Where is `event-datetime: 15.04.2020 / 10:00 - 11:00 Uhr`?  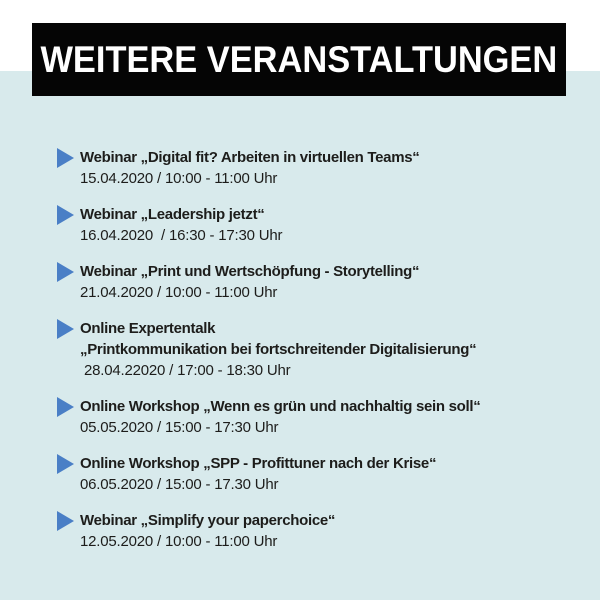
event-datetime: 15.04.2020 / 10:00 - 11:00 Uhr is located at coordinates (179, 178).